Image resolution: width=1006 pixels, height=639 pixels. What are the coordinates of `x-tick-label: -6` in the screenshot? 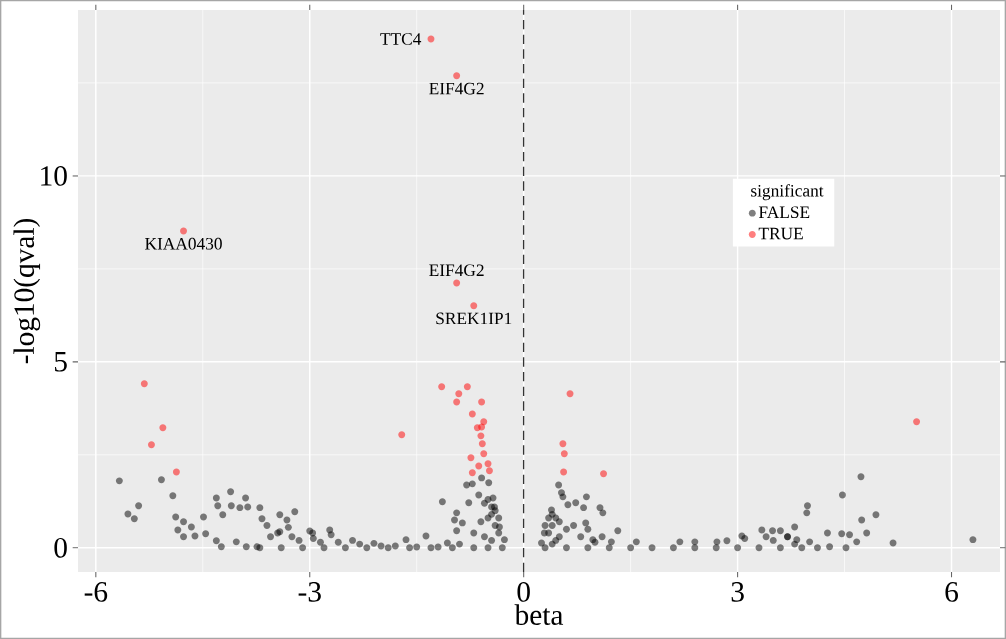 It's located at (96, 592).